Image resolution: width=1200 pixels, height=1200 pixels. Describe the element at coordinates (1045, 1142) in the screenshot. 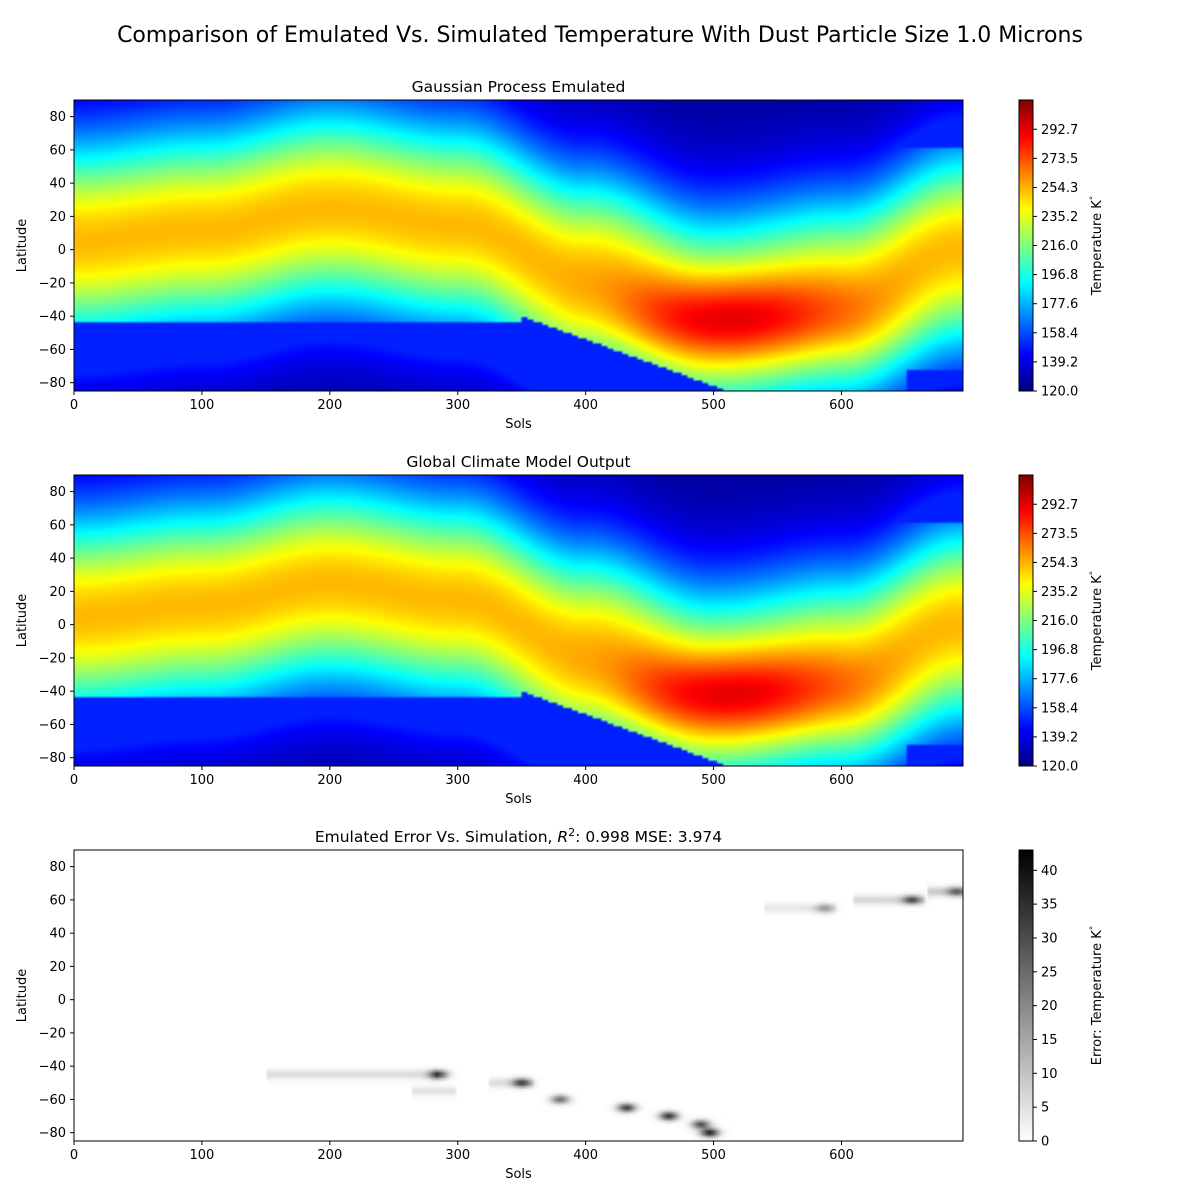

I see `colorbar-tick-label: 0` at that location.